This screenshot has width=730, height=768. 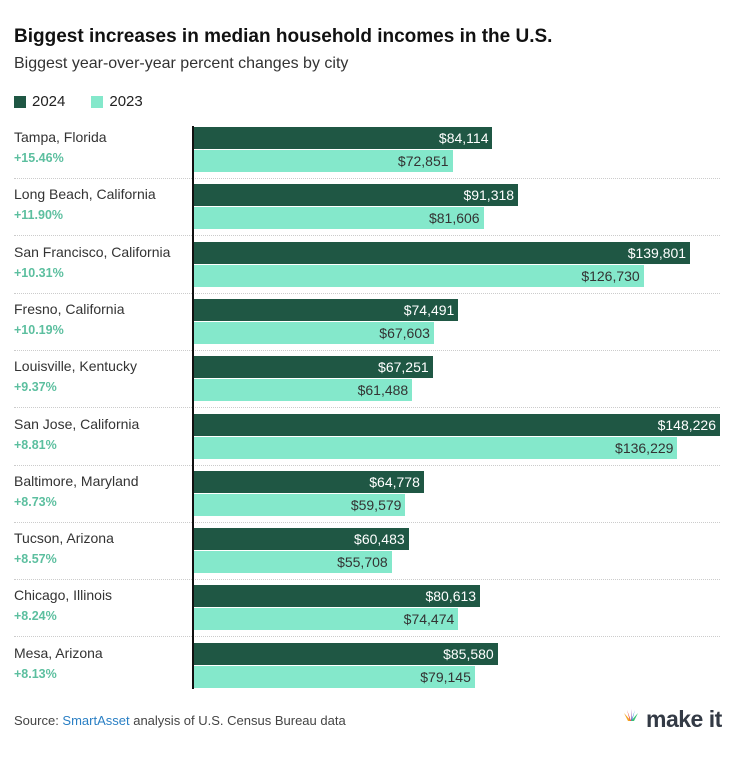 I want to click on change-label: +11.90%, so click(x=39, y=215).